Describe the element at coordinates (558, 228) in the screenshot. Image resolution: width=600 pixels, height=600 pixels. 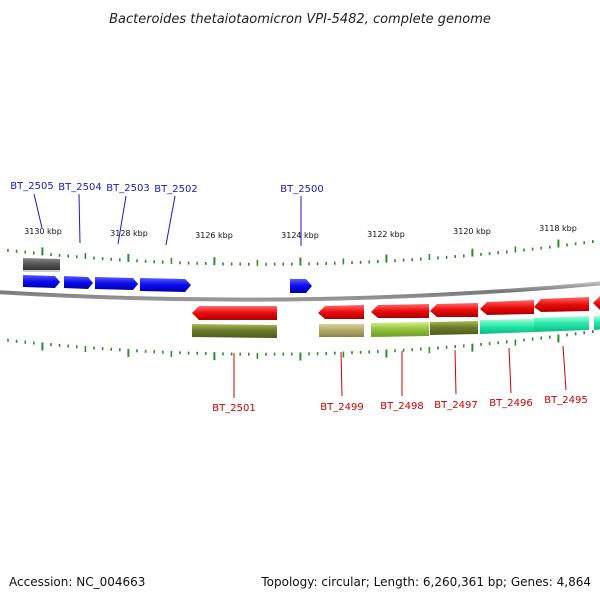
I see `scale-label: 3118 kbp` at that location.